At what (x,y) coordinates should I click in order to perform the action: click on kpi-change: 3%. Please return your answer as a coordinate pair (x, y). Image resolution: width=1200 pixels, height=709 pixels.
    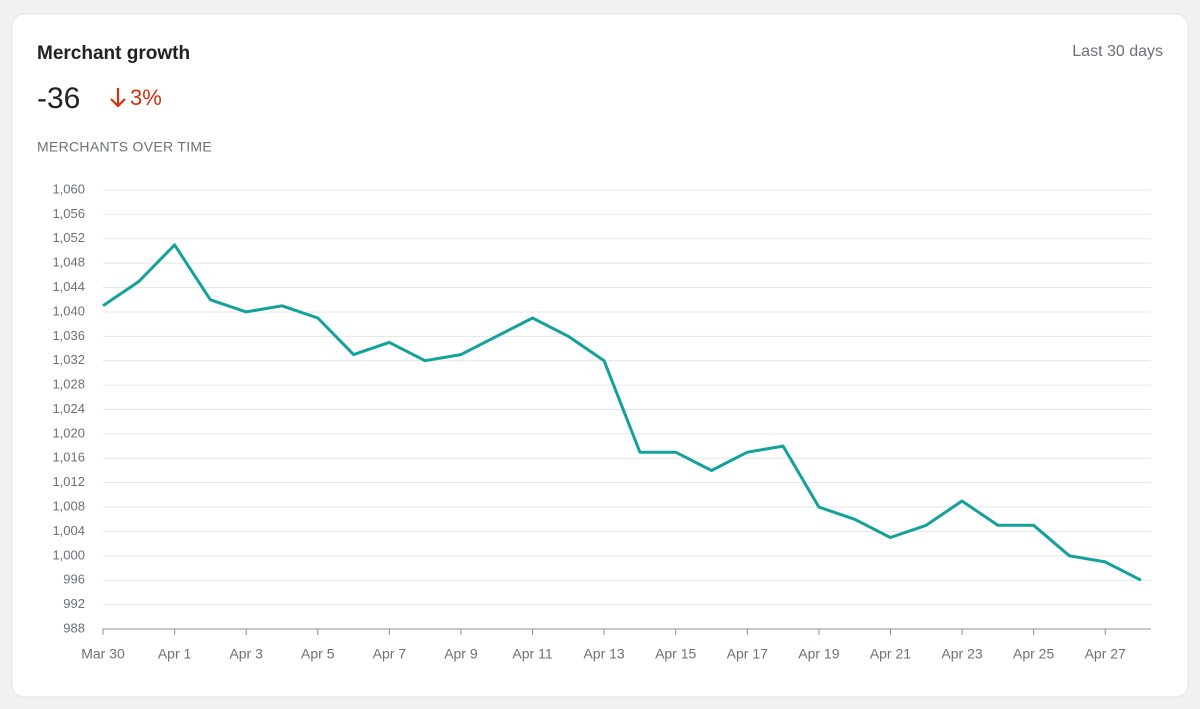
    Looking at the image, I should click on (146, 97).